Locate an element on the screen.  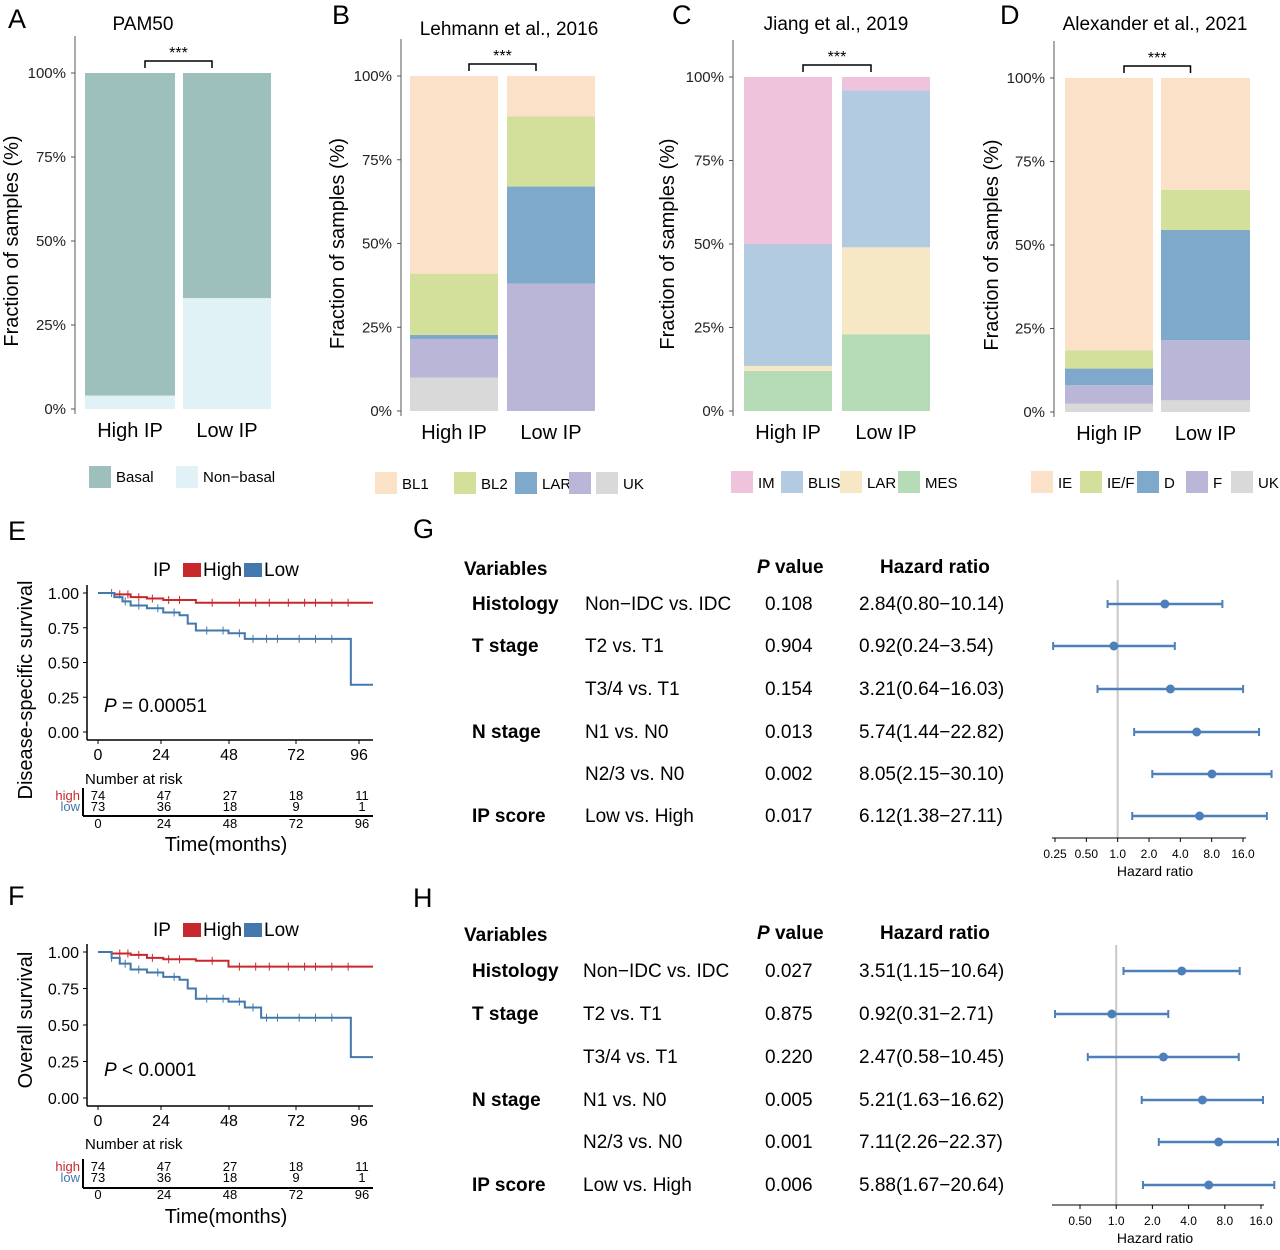
bar-segment-ie is located at coordinates (1109, 214).